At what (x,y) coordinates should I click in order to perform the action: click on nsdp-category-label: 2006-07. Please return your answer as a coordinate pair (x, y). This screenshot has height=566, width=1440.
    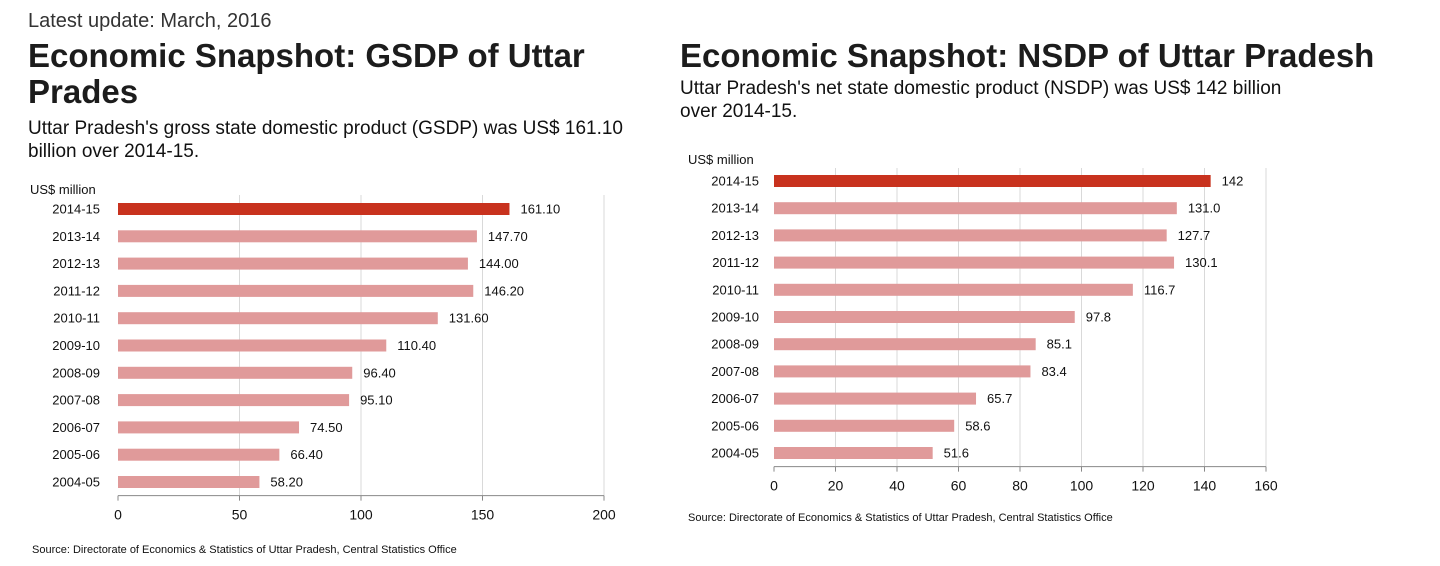
    Looking at the image, I should click on (735, 398).